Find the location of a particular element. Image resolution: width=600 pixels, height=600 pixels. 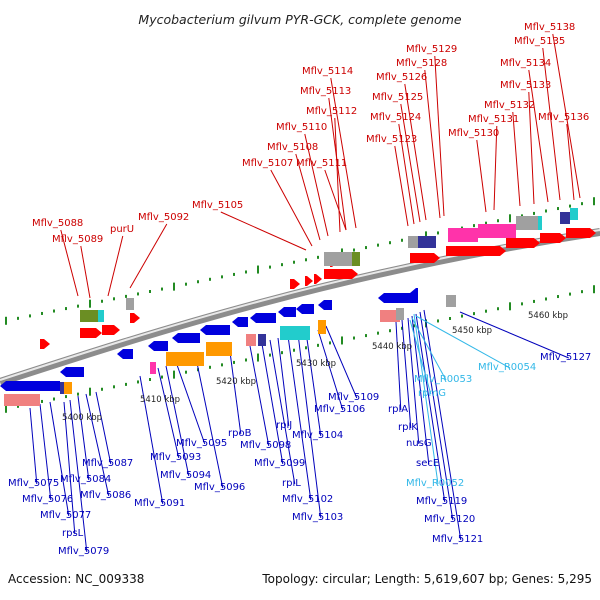

gene-label: Mflv_5127 is located at coordinates (565, 357).